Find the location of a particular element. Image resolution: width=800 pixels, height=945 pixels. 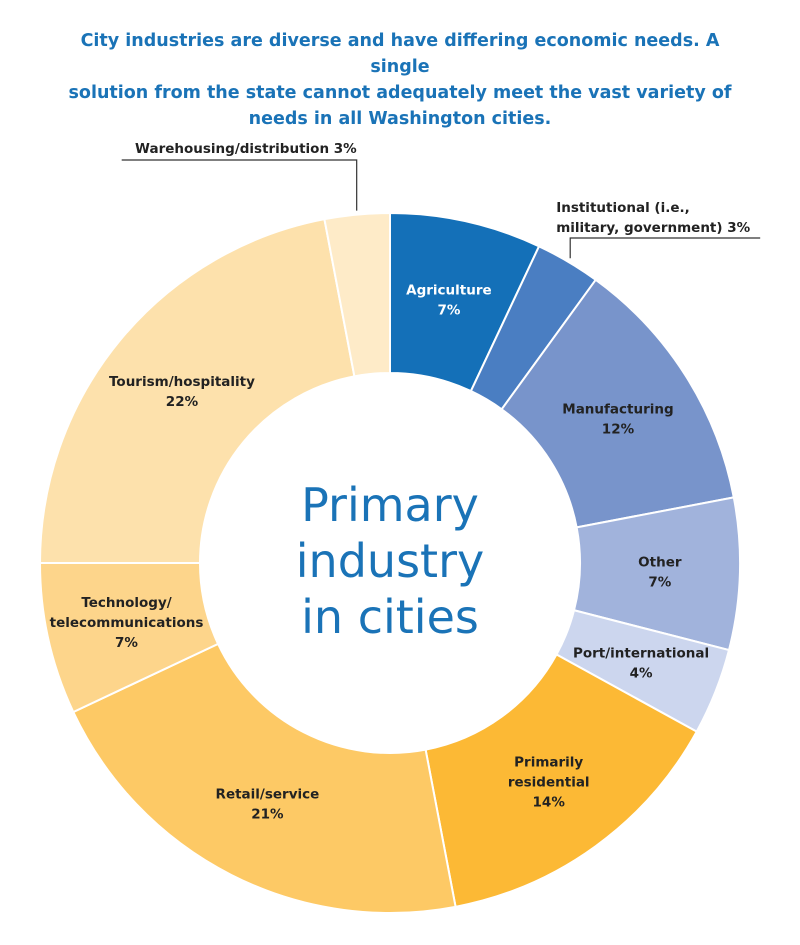

slice-tourism-hospitality is located at coordinates (197, 391).